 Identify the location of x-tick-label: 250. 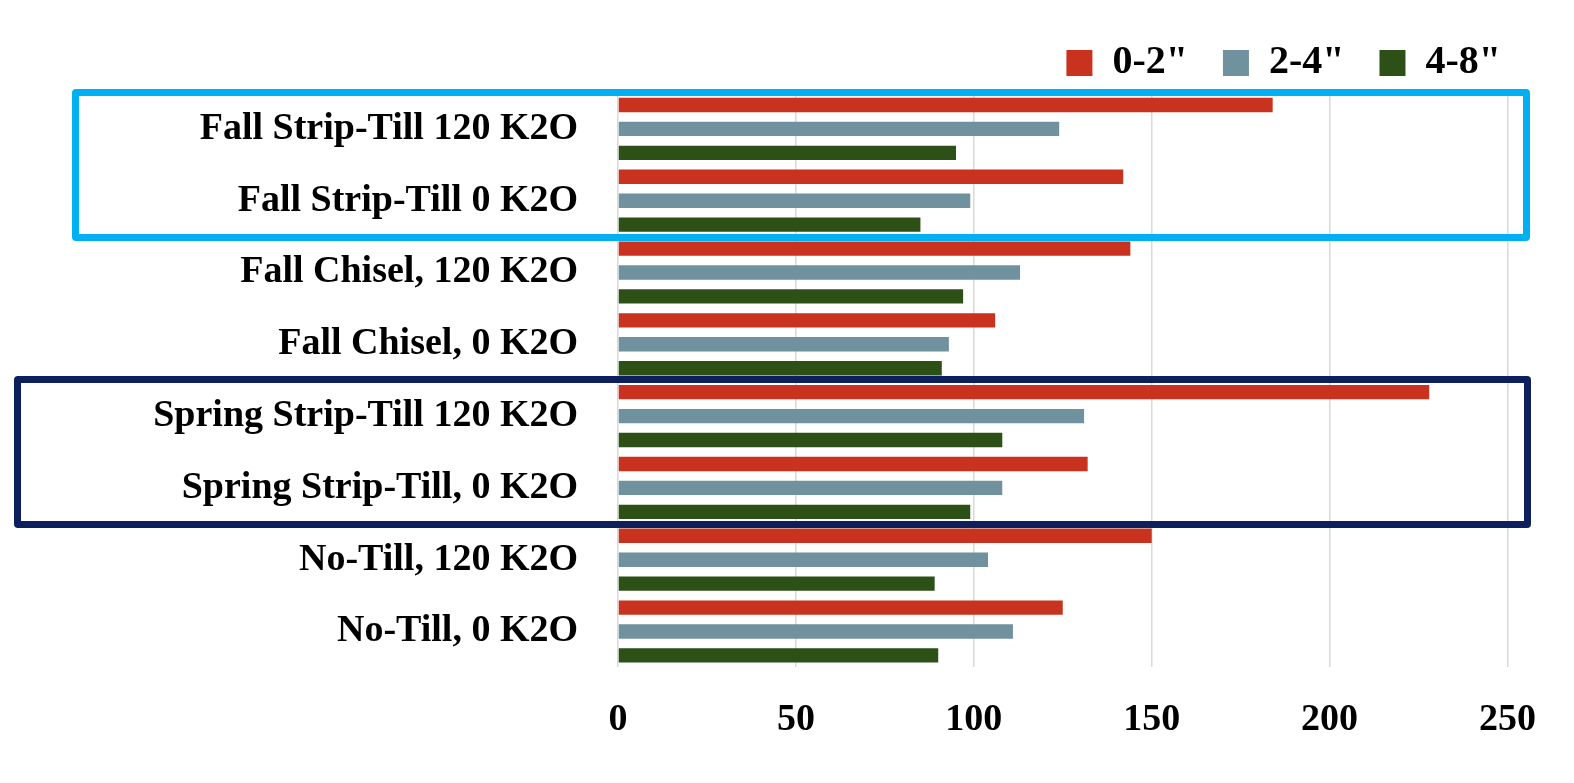
(1507, 717).